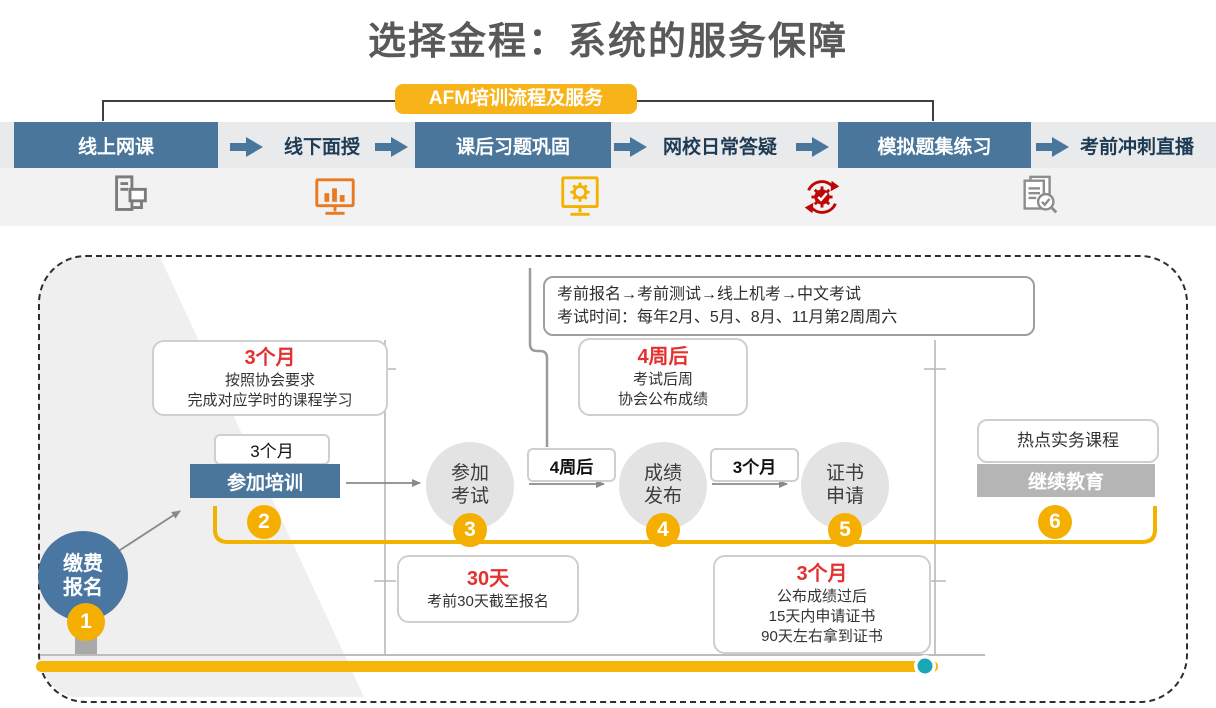 This screenshot has height=708, width=1216. What do you see at coordinates (709, 294) in the screenshot?
I see `exam-info-line1: 考前报名→考前测试→线上机考→中文考试` at bounding box center [709, 294].